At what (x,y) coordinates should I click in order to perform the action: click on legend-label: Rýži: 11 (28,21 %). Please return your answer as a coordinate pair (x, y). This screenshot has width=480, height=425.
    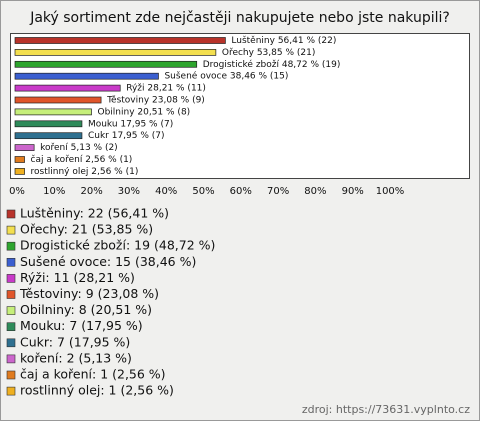
    Looking at the image, I should click on (77, 277).